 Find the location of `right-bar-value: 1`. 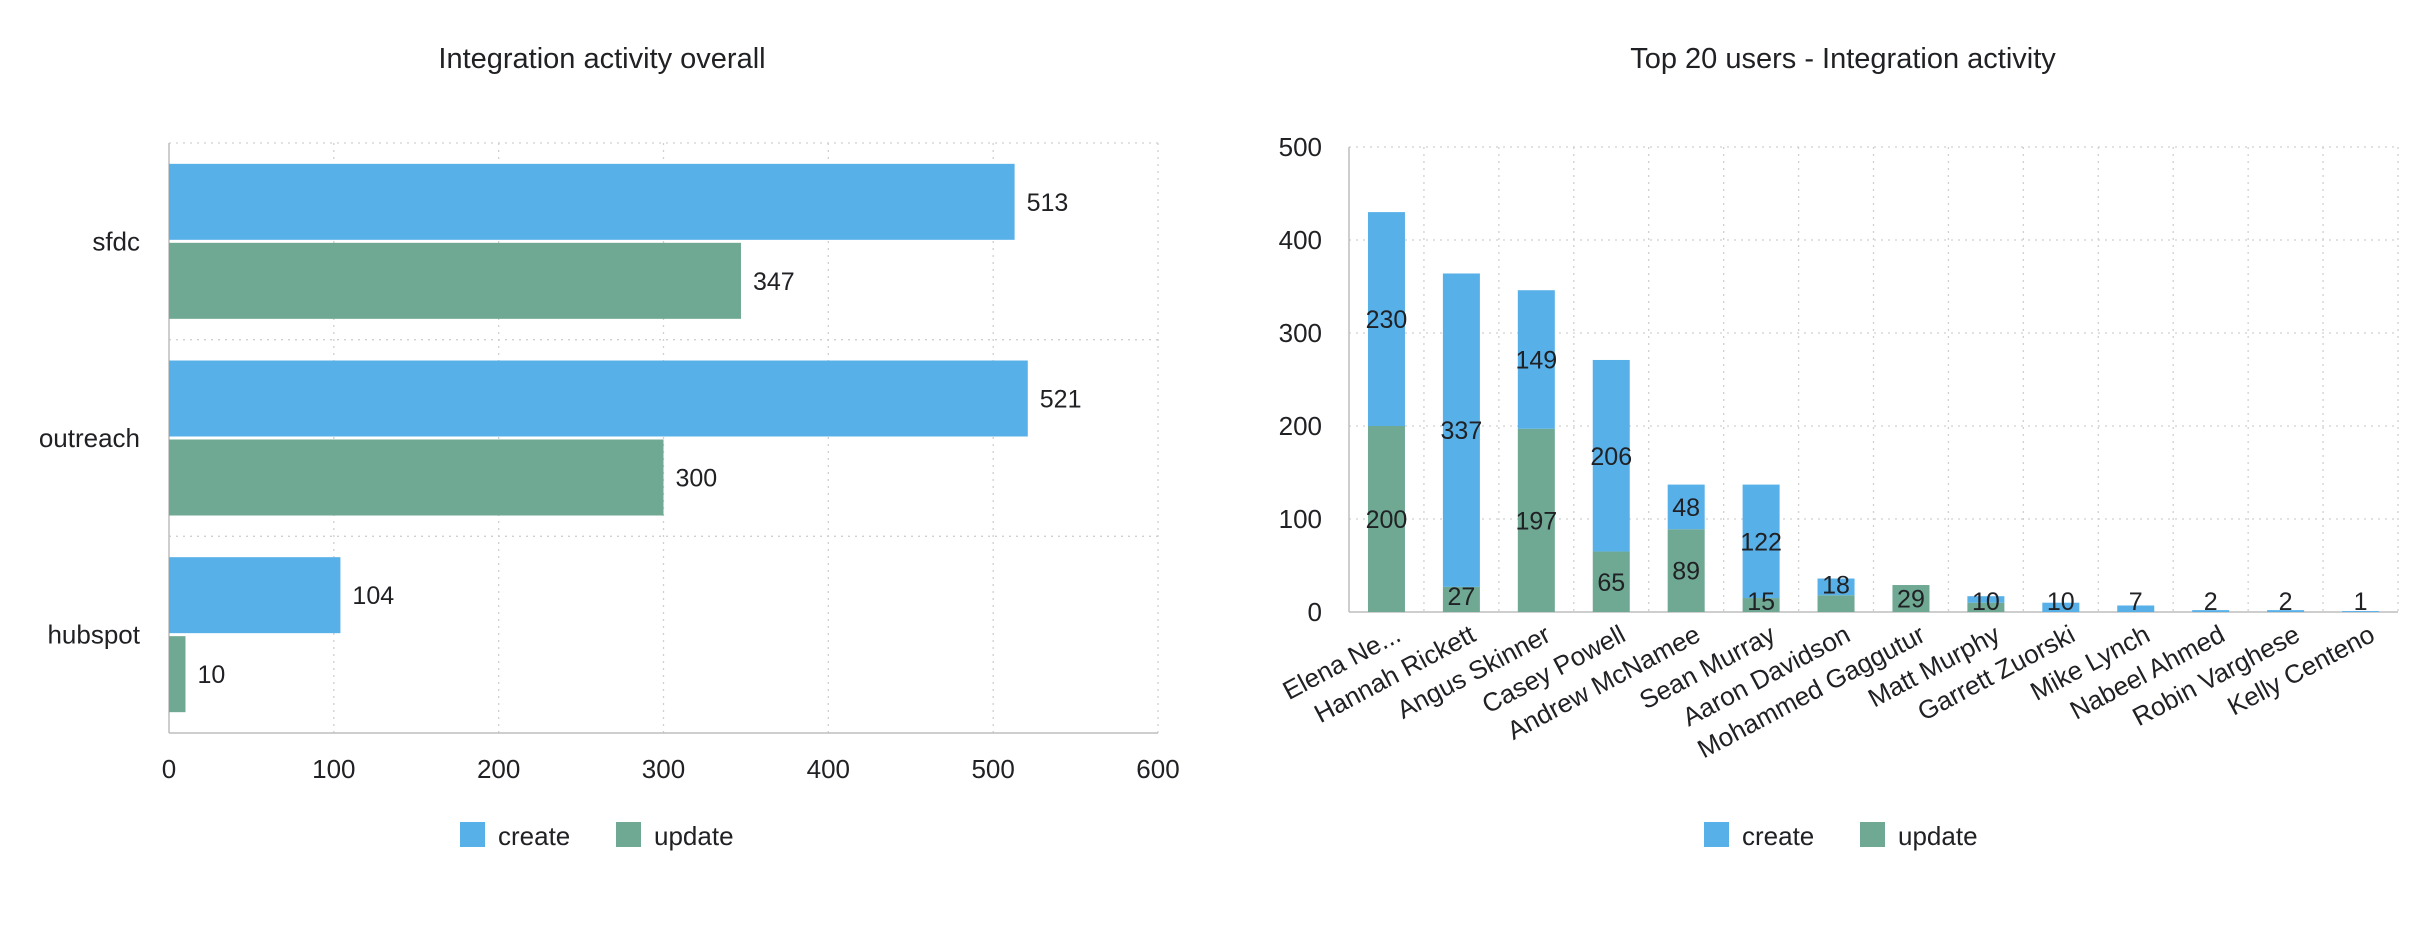

right-bar-value: 1 is located at coordinates (2361, 602).